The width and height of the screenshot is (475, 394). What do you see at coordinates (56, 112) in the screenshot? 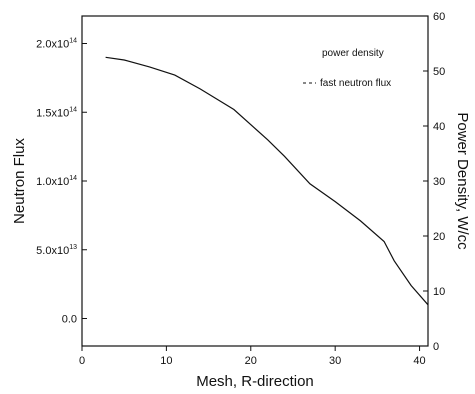
I see `y-left-tick-label: 1.5x10¹⁴` at bounding box center [56, 112].